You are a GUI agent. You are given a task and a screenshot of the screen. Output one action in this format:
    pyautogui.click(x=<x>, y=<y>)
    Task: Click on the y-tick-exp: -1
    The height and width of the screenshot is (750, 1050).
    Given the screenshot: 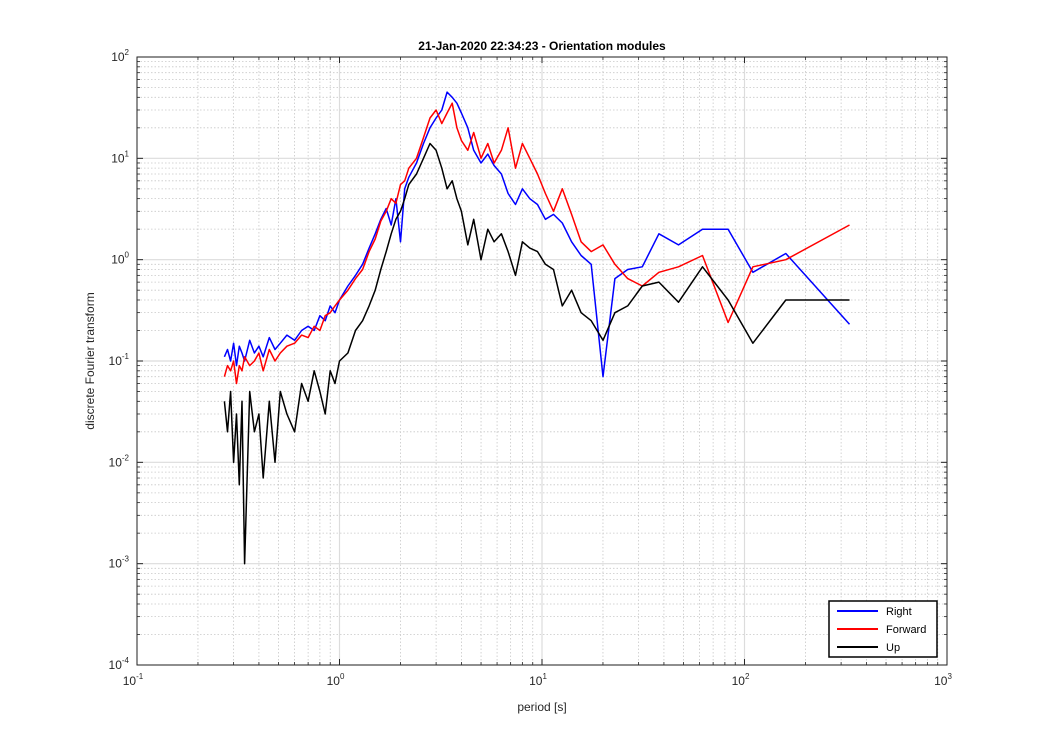 What is the action you would take?
    pyautogui.click(x=126, y=356)
    